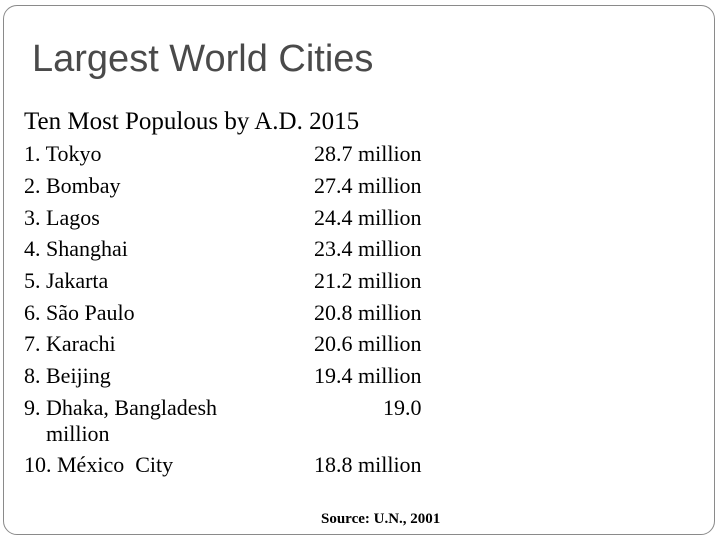 The width and height of the screenshot is (720, 540). I want to click on city-population: 19.0, so click(402, 407).